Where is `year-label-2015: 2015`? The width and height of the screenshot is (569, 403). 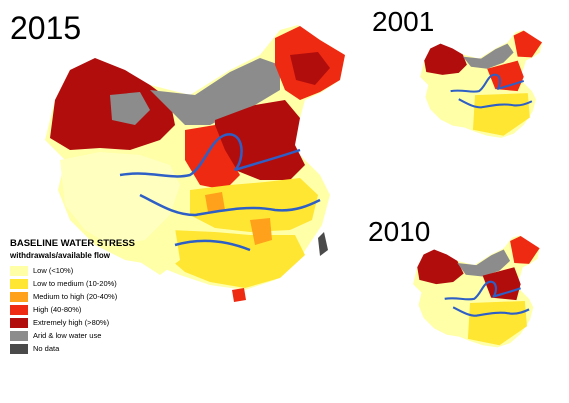
year-label-2015: 2015 is located at coordinates (46, 28).